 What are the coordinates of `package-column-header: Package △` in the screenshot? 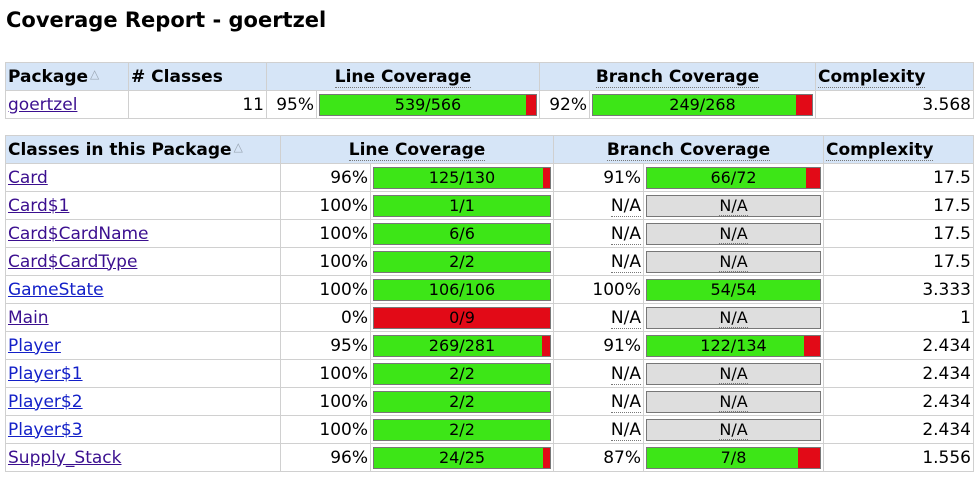 It's located at (67, 76).